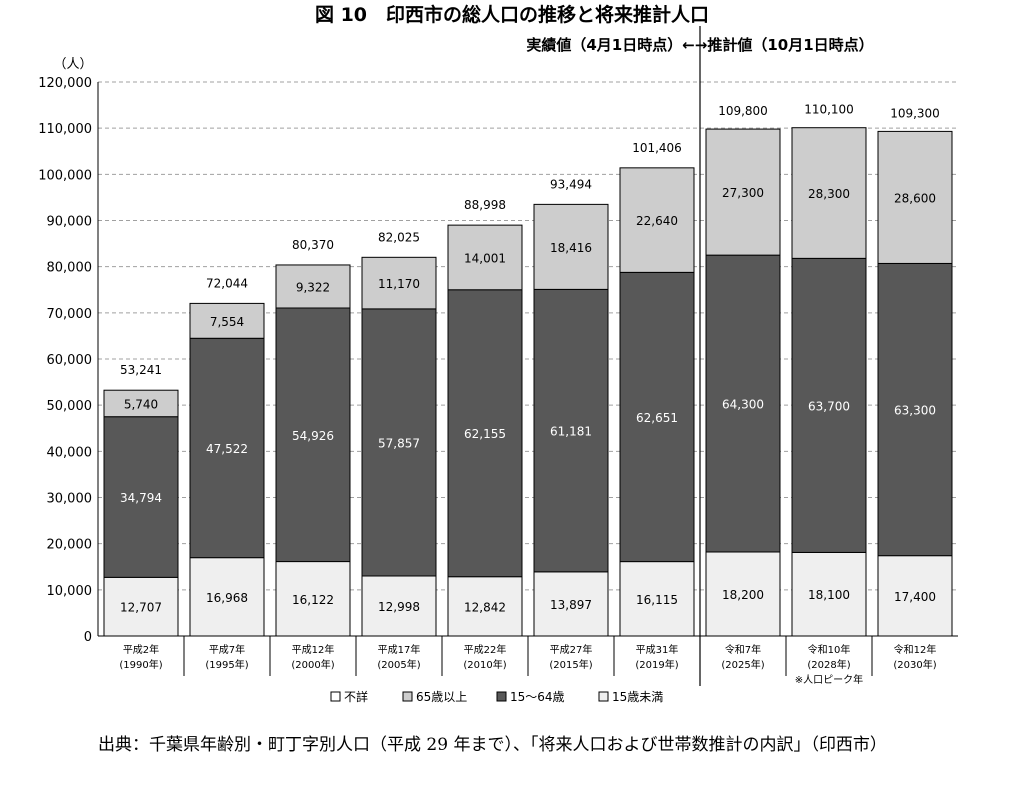  Describe the element at coordinates (65, 129) in the screenshot. I see `y-tick-label: 110,000` at that location.